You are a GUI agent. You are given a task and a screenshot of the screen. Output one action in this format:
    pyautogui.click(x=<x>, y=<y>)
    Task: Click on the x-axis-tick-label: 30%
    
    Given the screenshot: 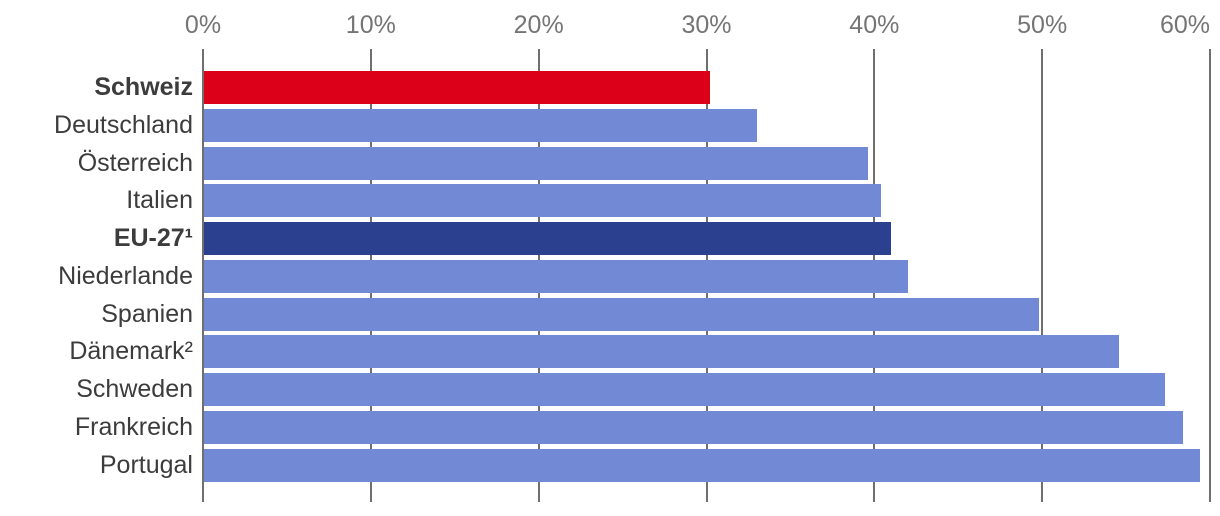 What is the action you would take?
    pyautogui.click(x=706, y=25)
    